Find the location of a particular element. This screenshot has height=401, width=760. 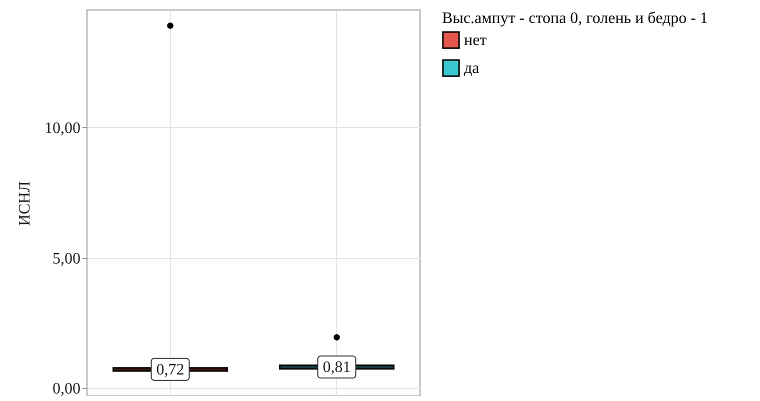

text: 0,81 is located at coordinates (336, 367).